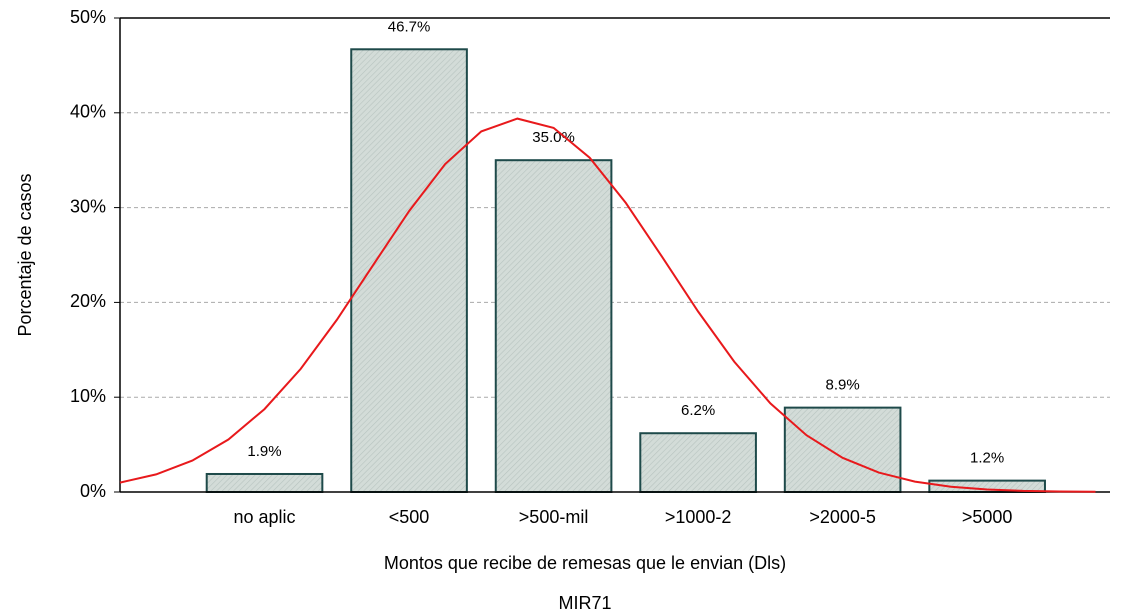 The width and height of the screenshot is (1123, 616). What do you see at coordinates (553, 137) in the screenshot?
I see `data-label: 35.0%` at bounding box center [553, 137].